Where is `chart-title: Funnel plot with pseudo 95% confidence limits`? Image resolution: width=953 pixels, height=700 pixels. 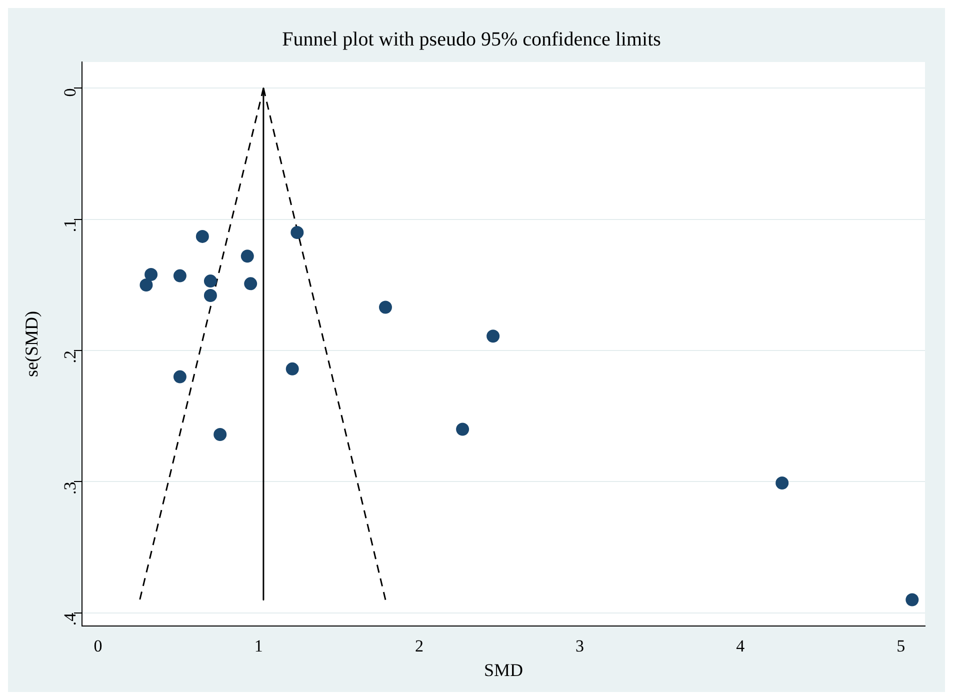 chart-title: Funnel plot with pseudo 95% confidence limits is located at coordinates (472, 39).